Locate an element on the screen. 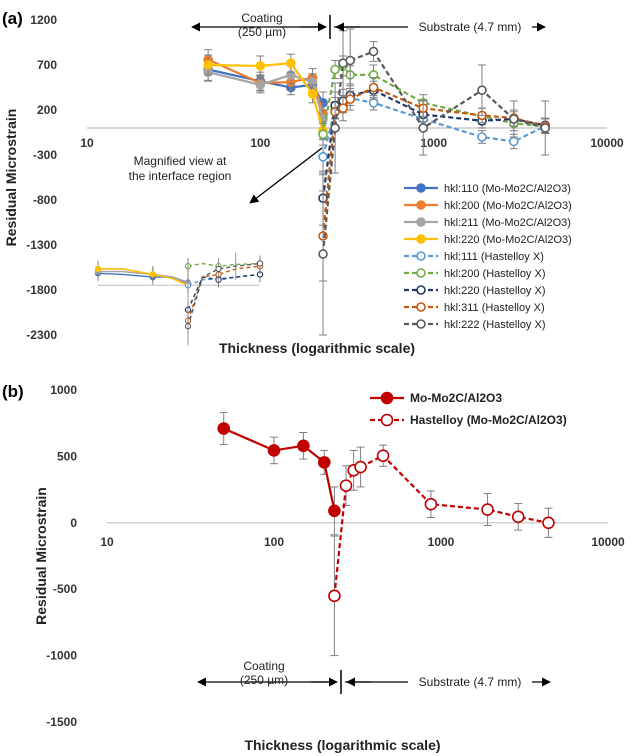 Image resolution: width=642 pixels, height=756 pixels. panel-label: (a) is located at coordinates (12, 18).